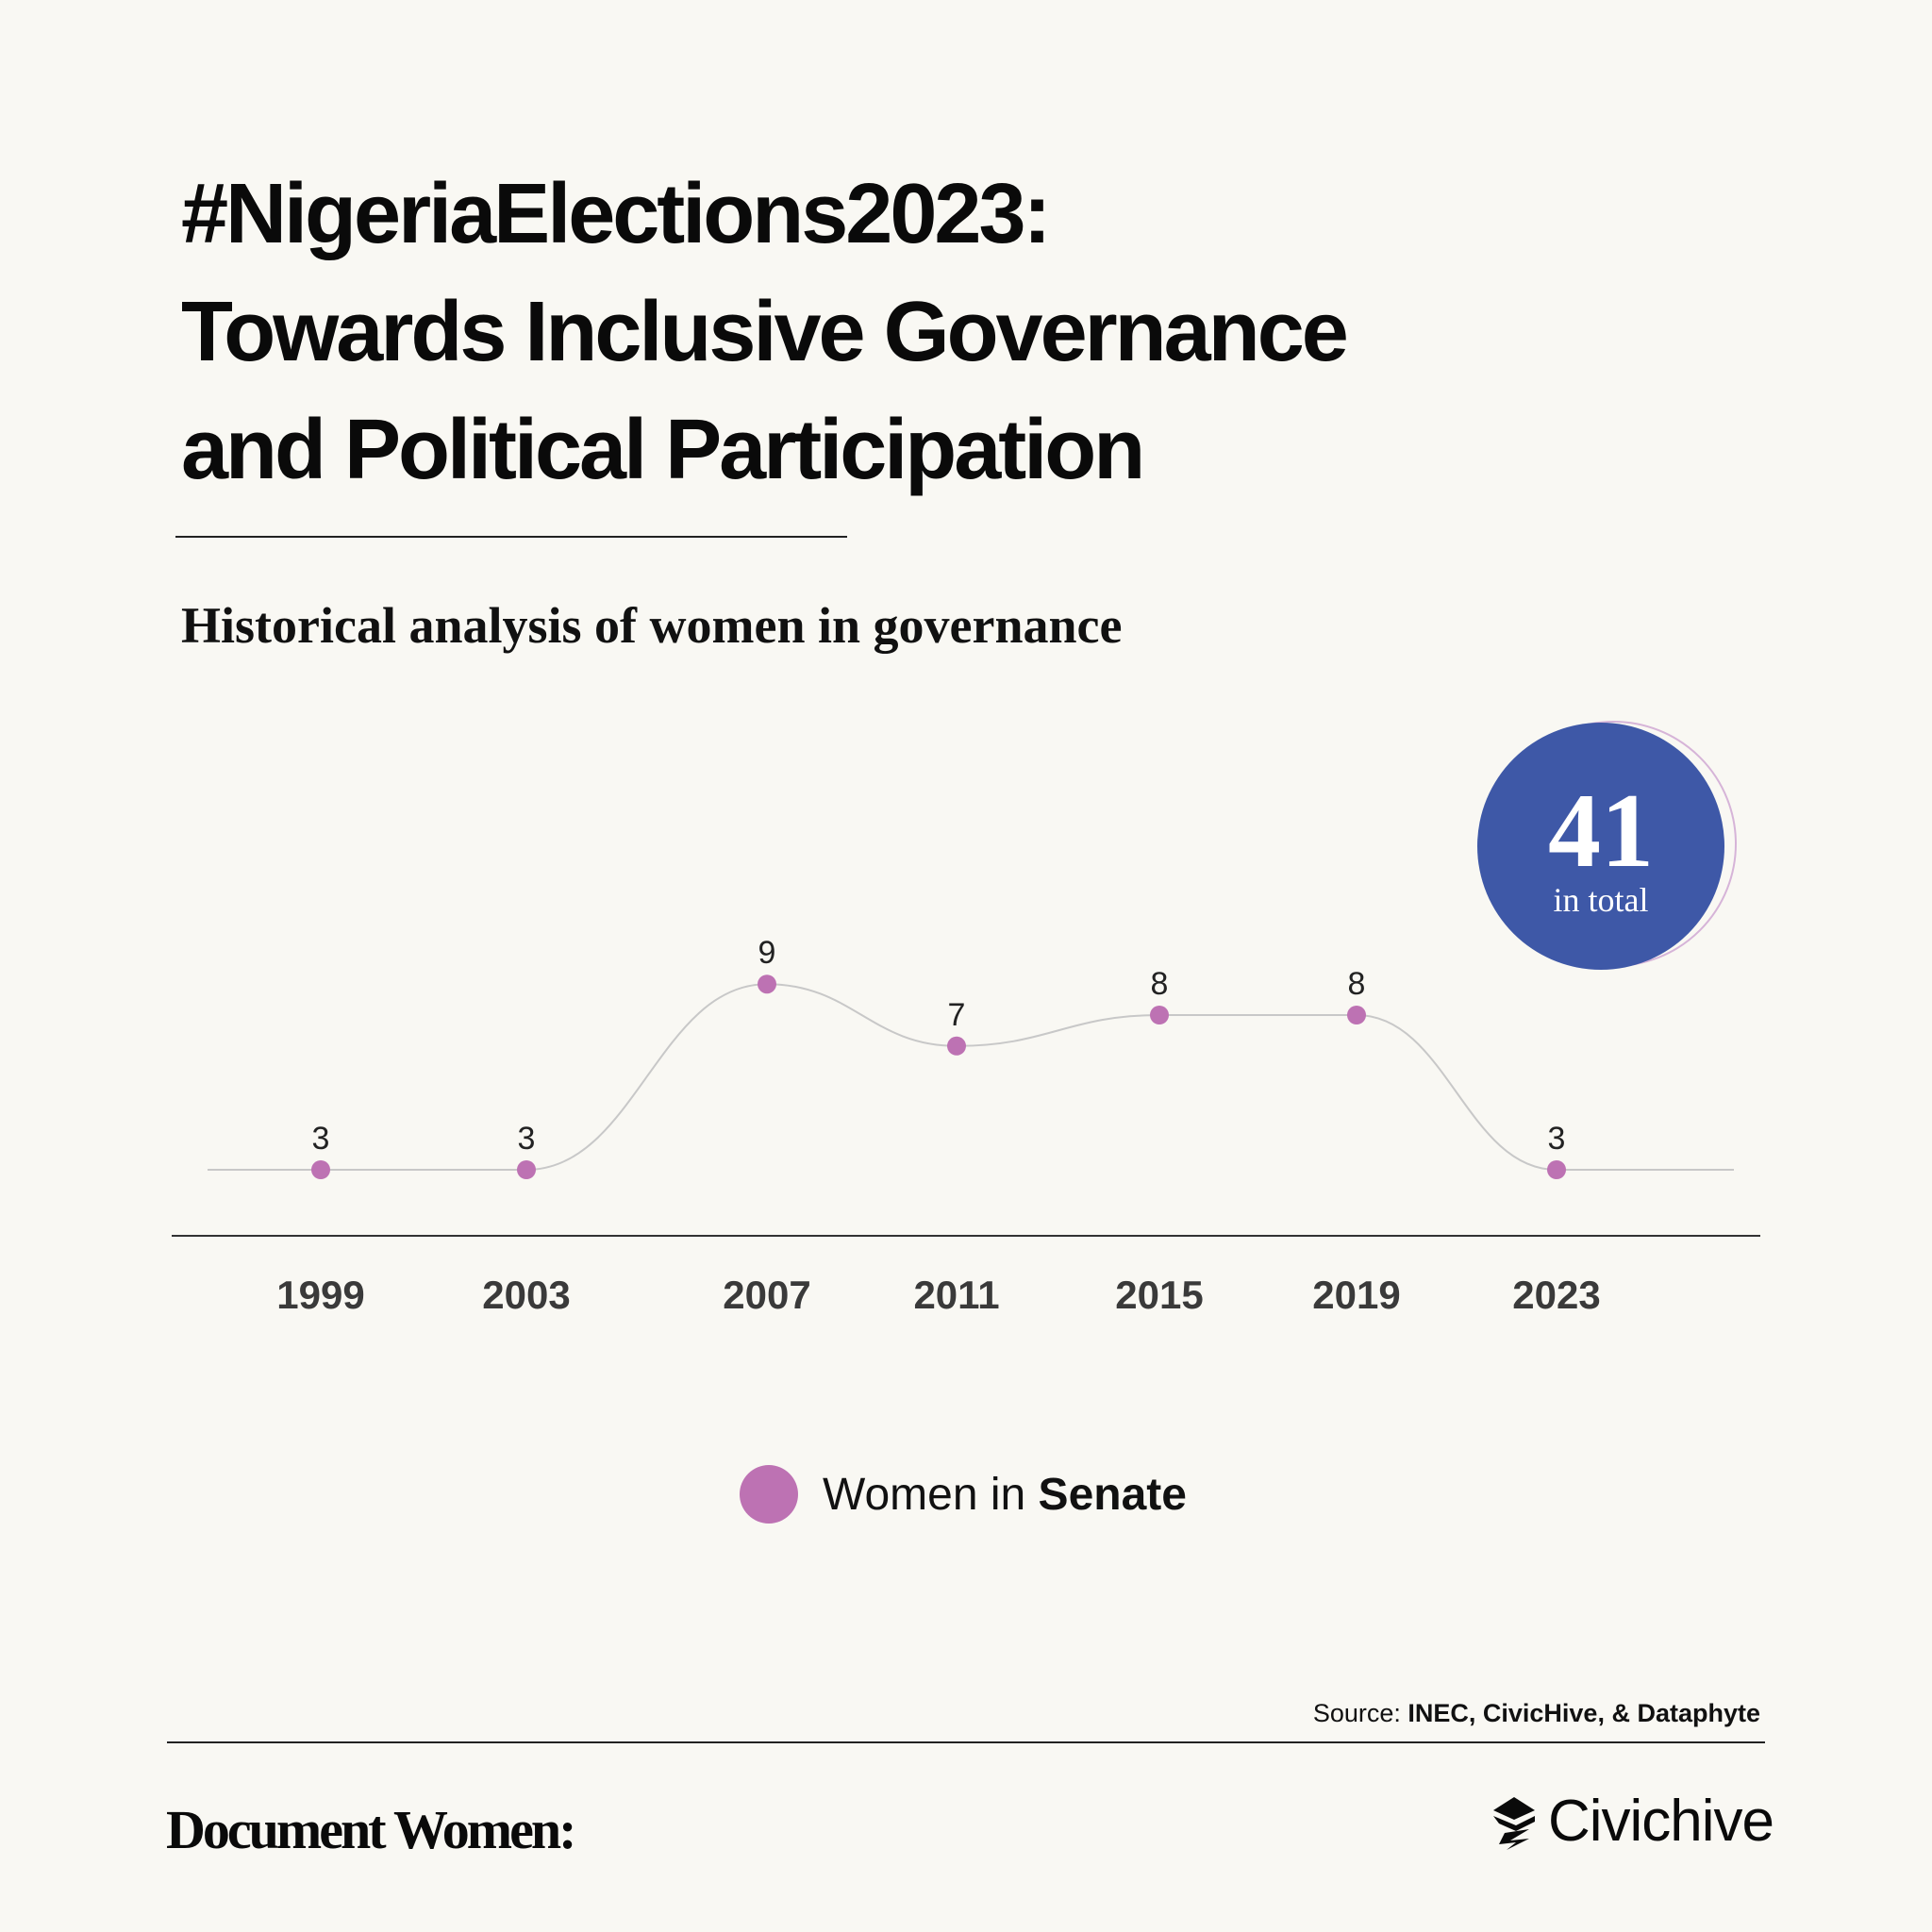 The image size is (1932, 1932). What do you see at coordinates (616, 214) in the screenshot?
I see `title-line: #NigeriaElections2023:` at bounding box center [616, 214].